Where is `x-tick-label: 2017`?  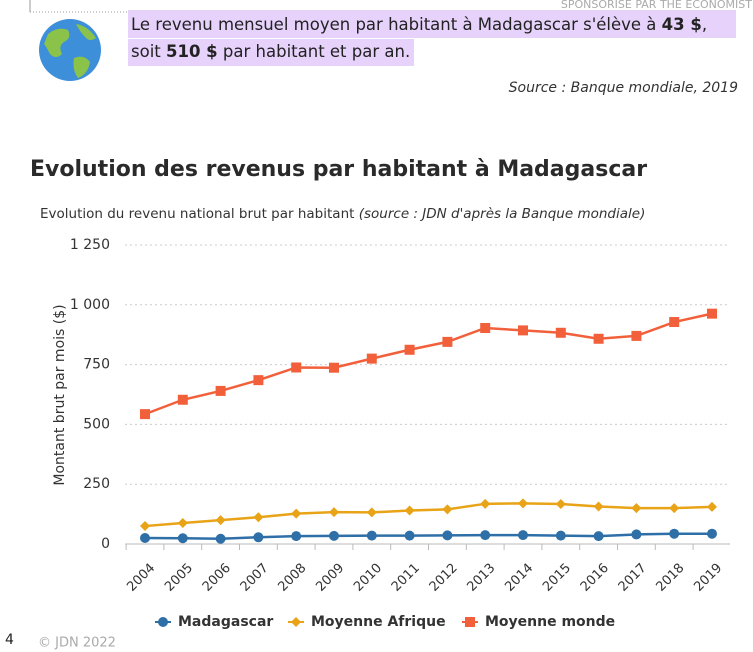 x-tick-label: 2017 is located at coordinates (633, 578).